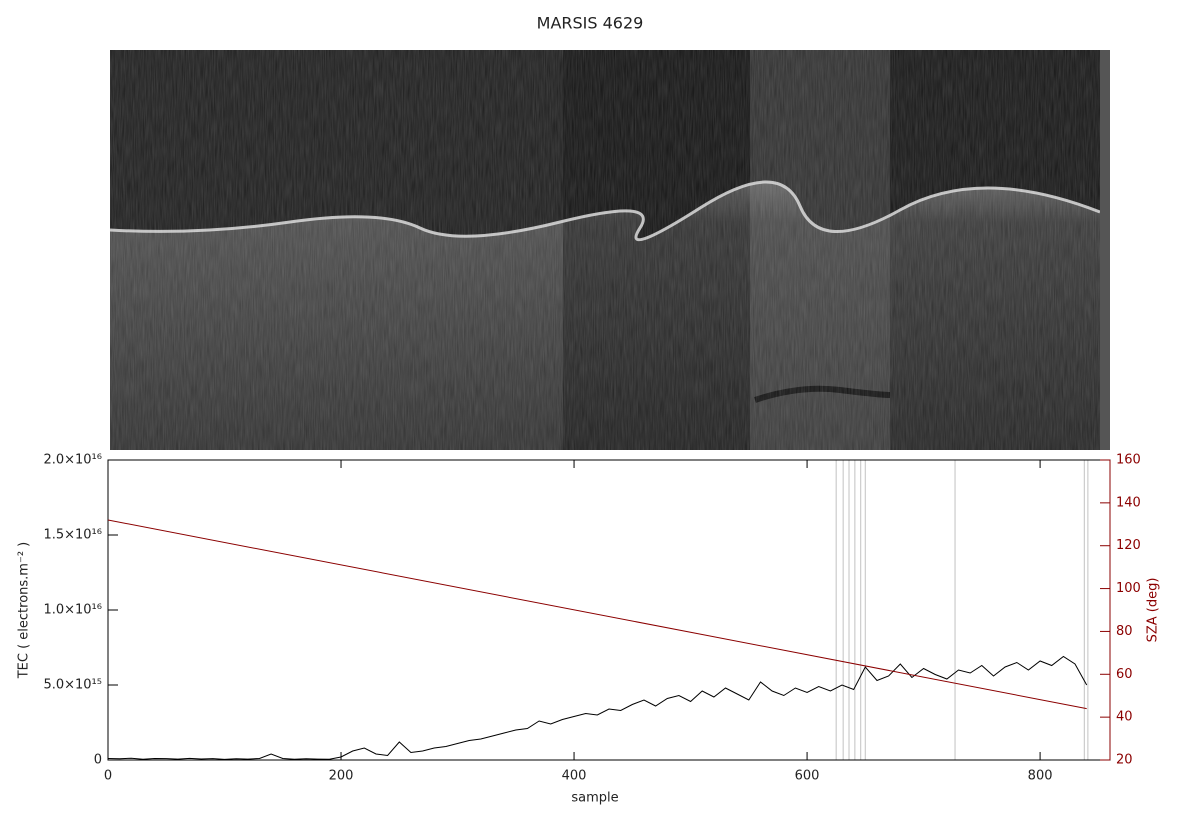 This screenshot has width=1180, height=830. I want to click on y2-tick-label: 80, so click(1124, 631).